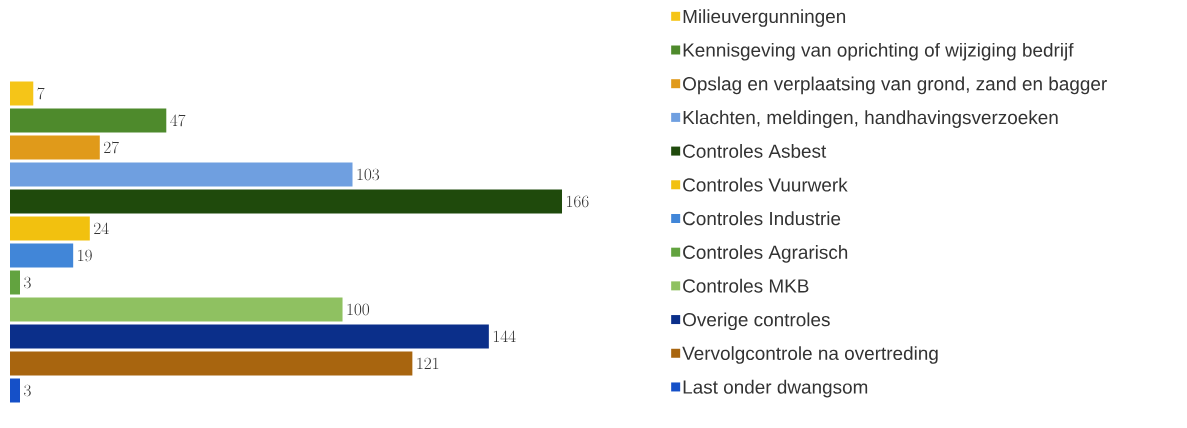 Image resolution: width=1187 pixels, height=428 pixels. I want to click on legend-label: Overige controles, so click(756, 321).